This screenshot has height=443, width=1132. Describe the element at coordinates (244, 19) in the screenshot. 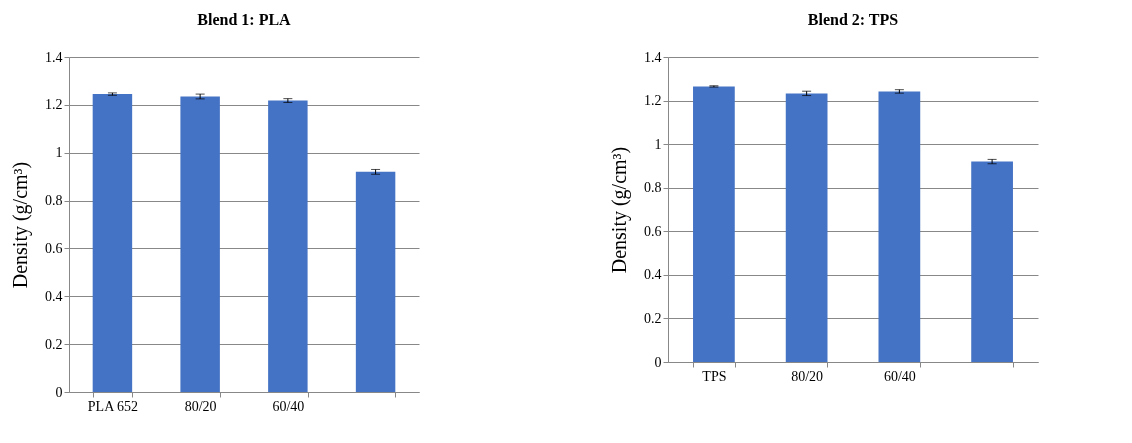

I see `chart-title: Blend 1: PLA` at that location.